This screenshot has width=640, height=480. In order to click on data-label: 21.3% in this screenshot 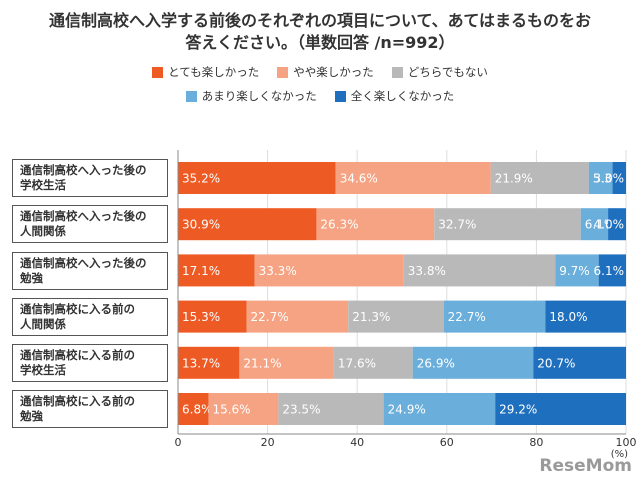, I will do `click(371, 317)`.